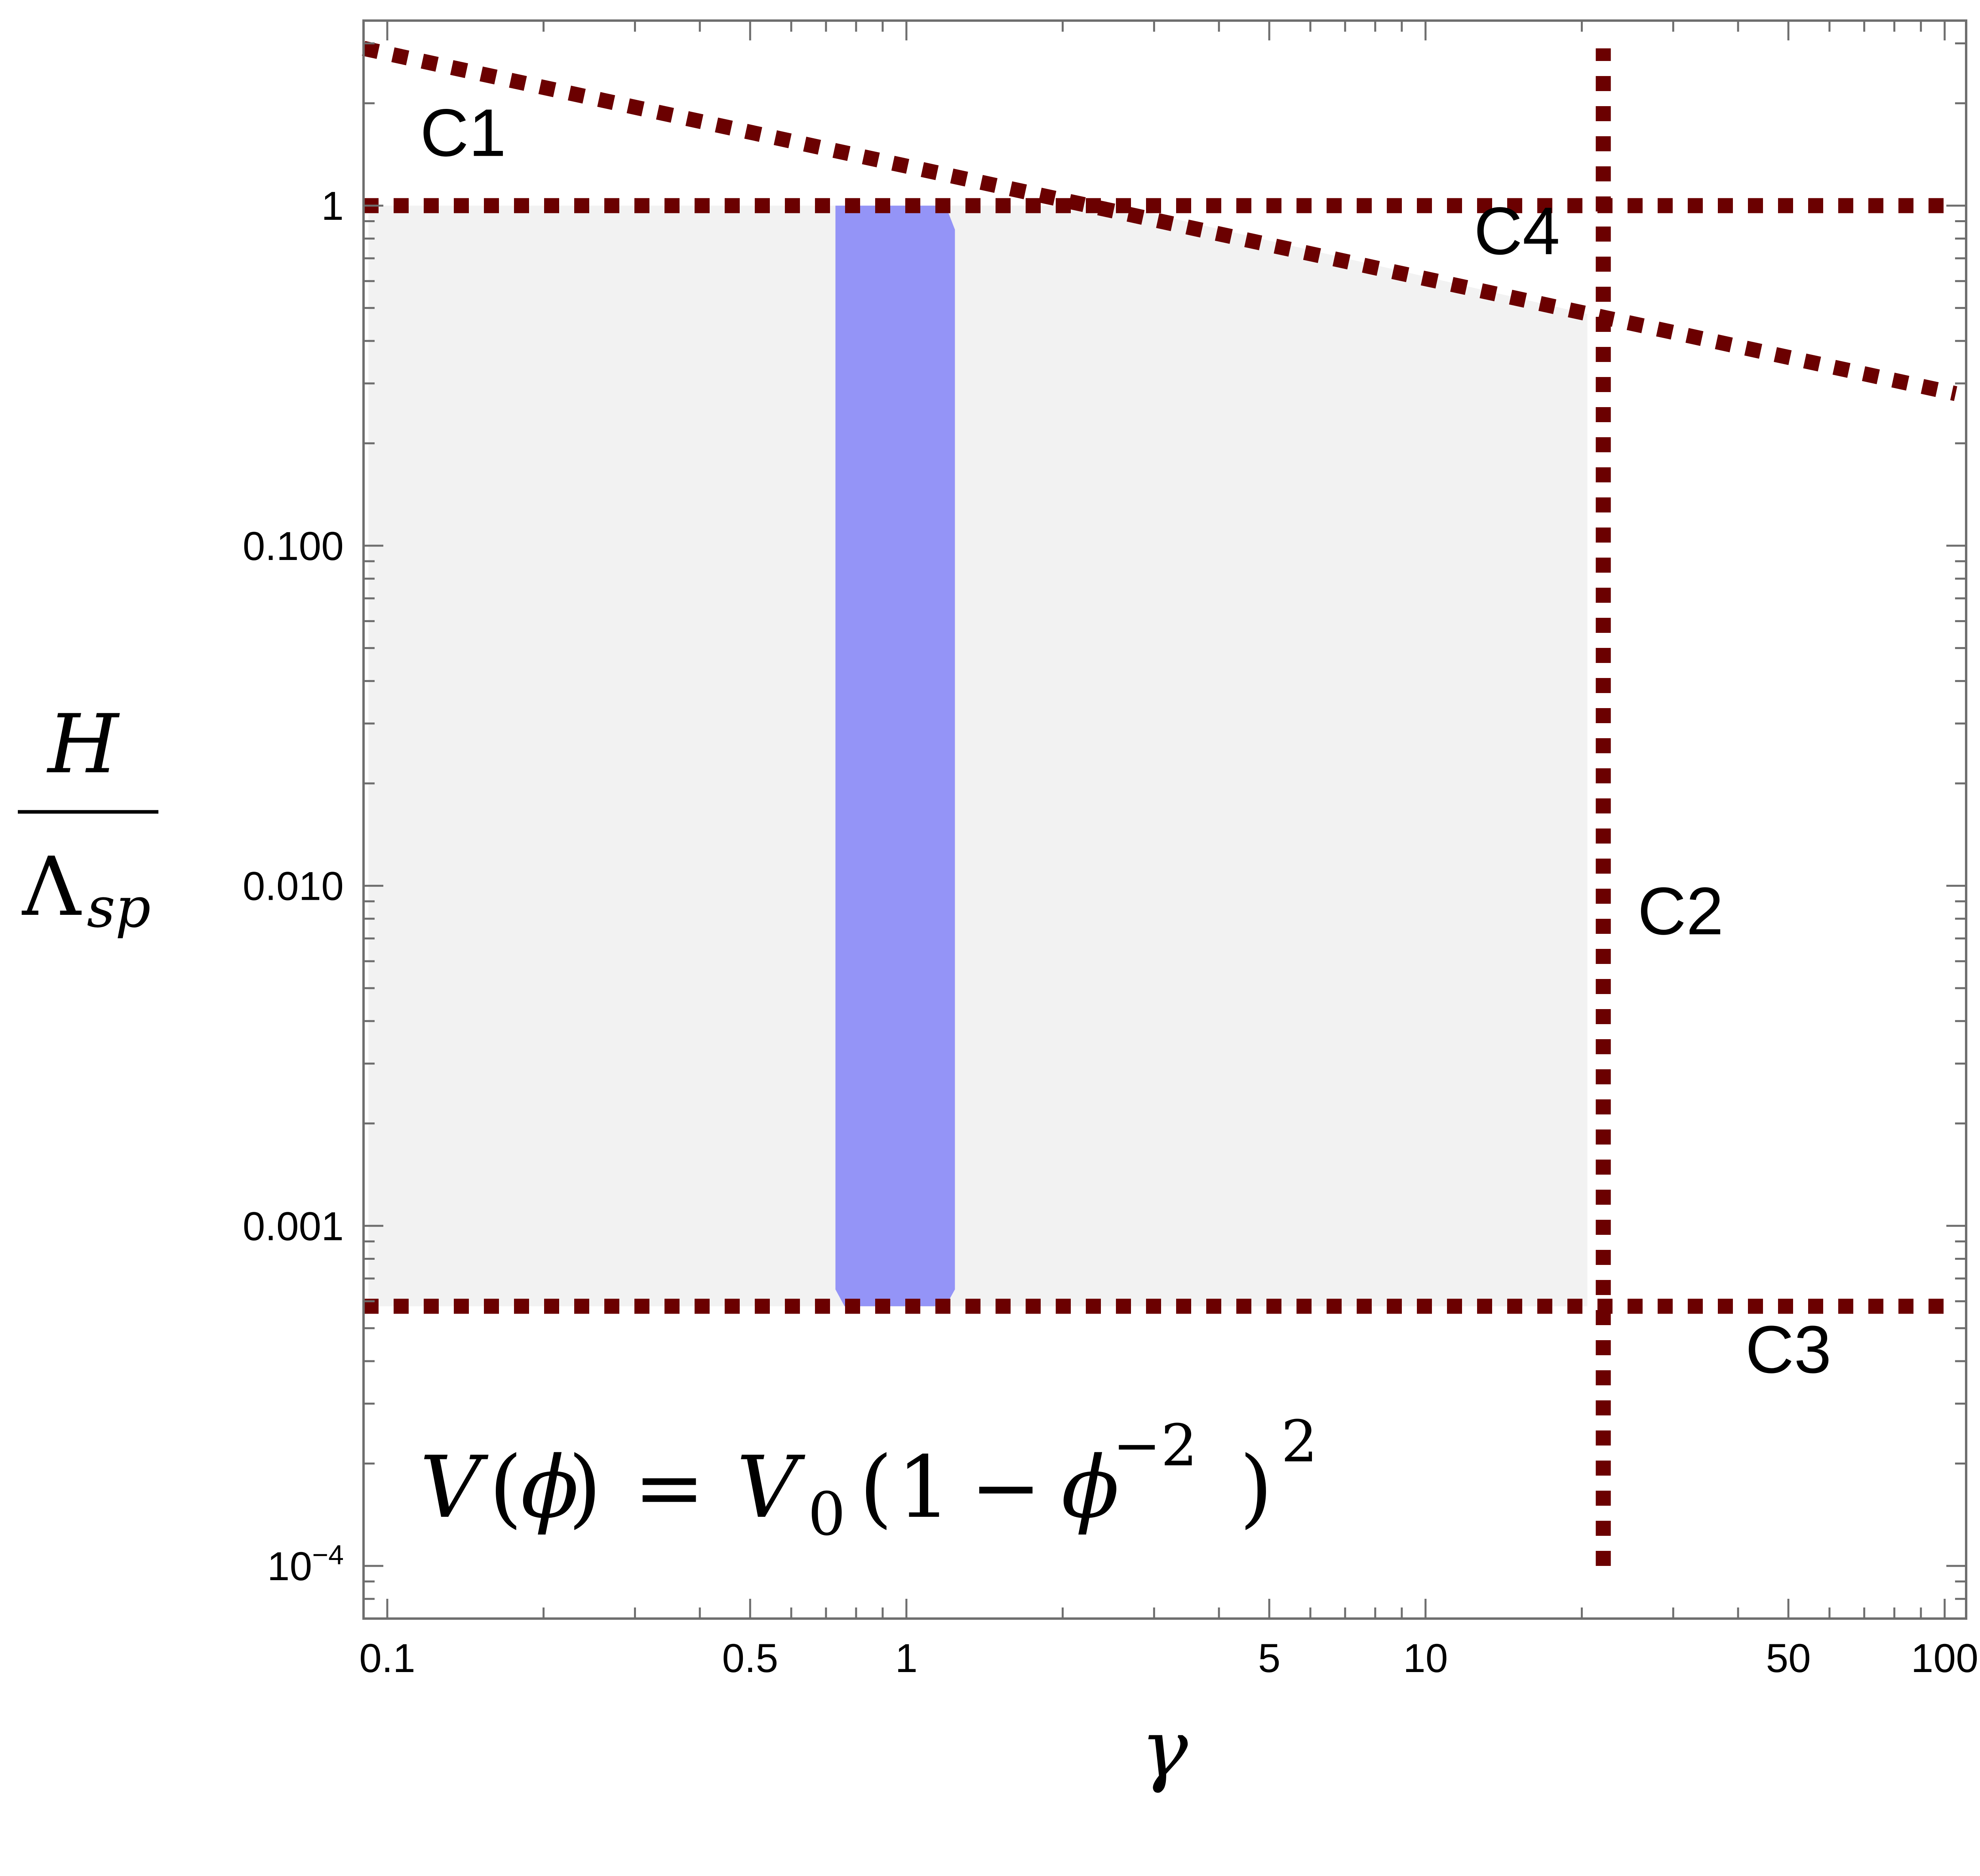 The height and width of the screenshot is (1876, 1980). I want to click on x-tick-label: 1, so click(906, 1658).